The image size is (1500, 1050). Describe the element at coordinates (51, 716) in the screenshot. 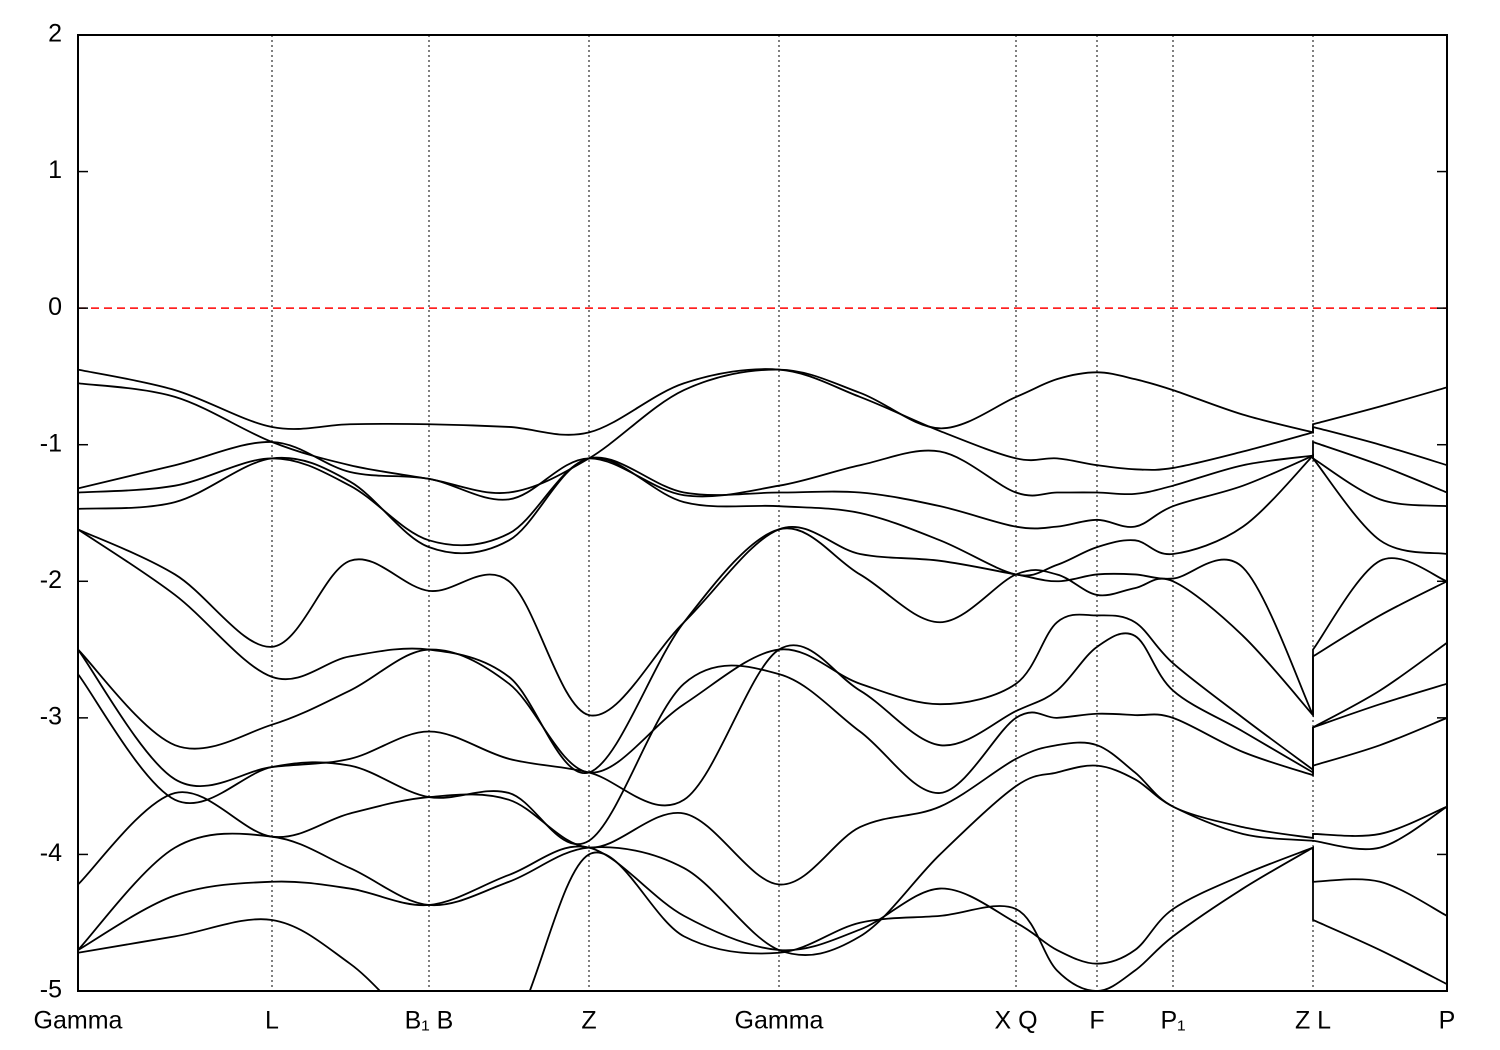

I see `y-tick-label: -3` at that location.